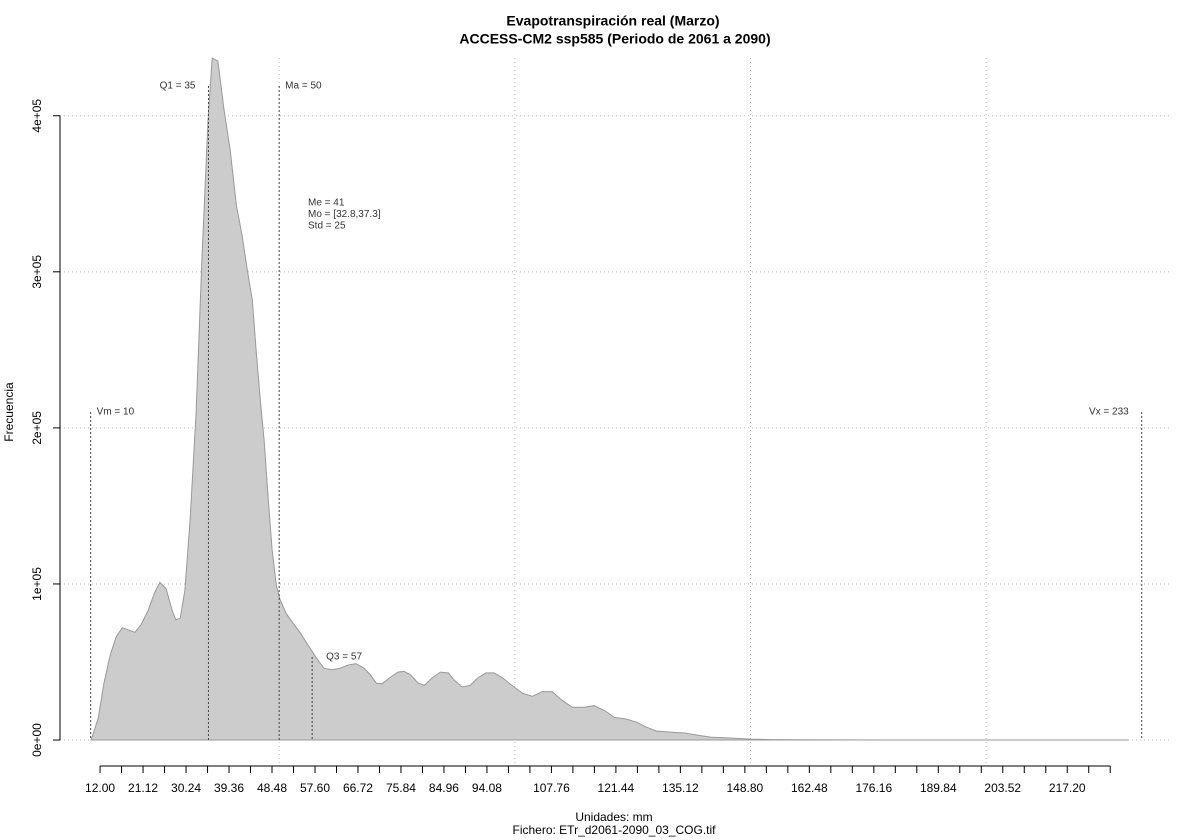 The width and height of the screenshot is (1200, 840). What do you see at coordinates (229, 788) in the screenshot?
I see `x-tick-label: 39.36` at bounding box center [229, 788].